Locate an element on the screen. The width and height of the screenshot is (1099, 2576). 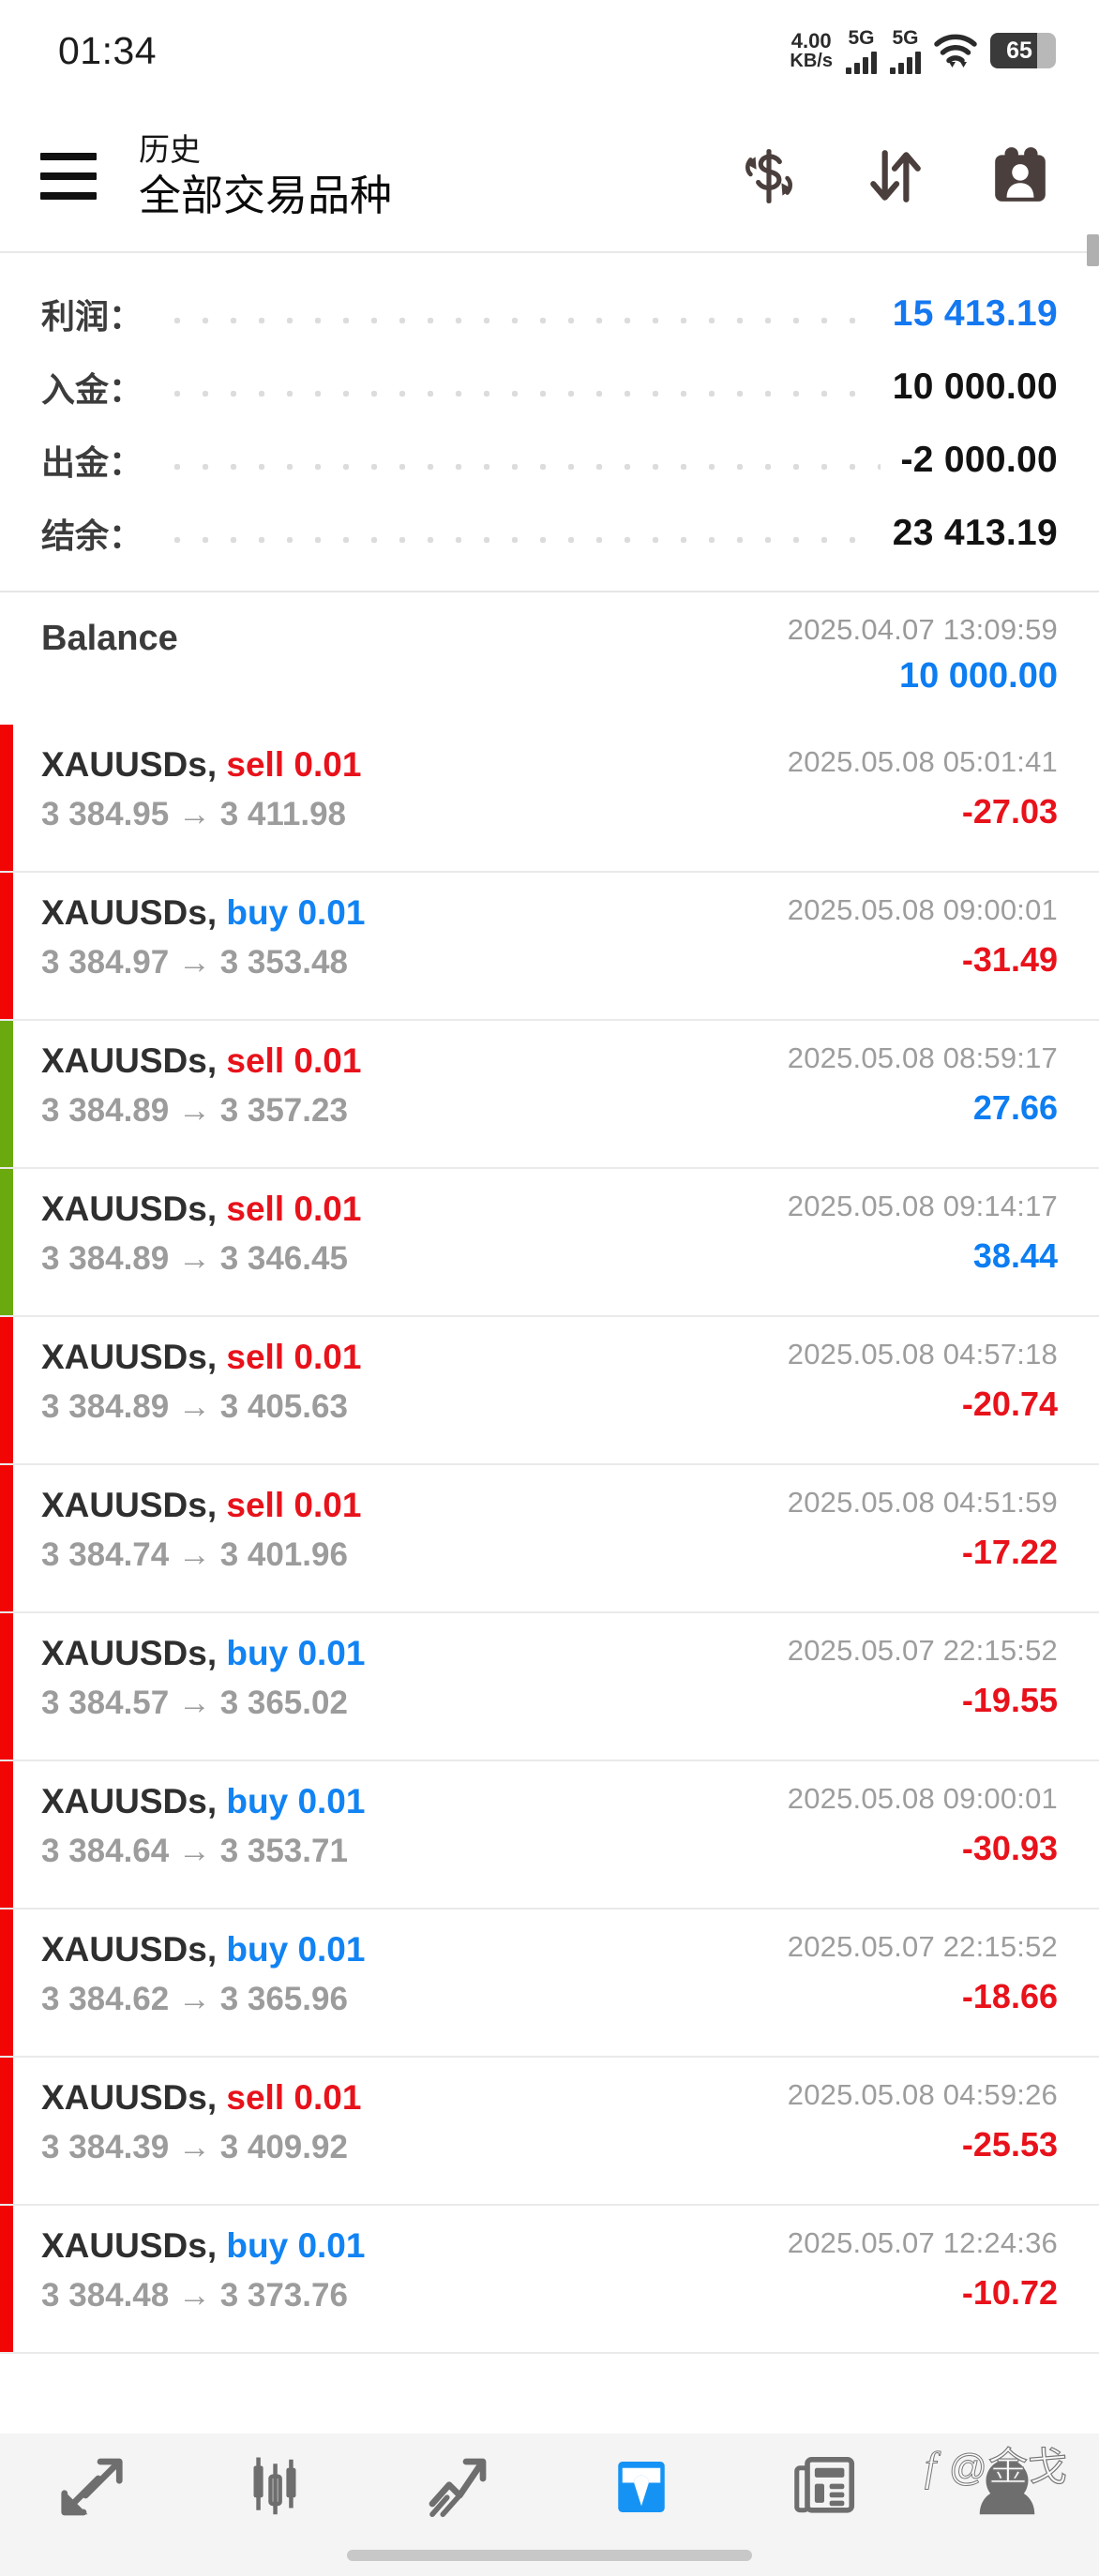
watermark-overlay: f @ 金戈 is located at coordinates (1004, 2465).